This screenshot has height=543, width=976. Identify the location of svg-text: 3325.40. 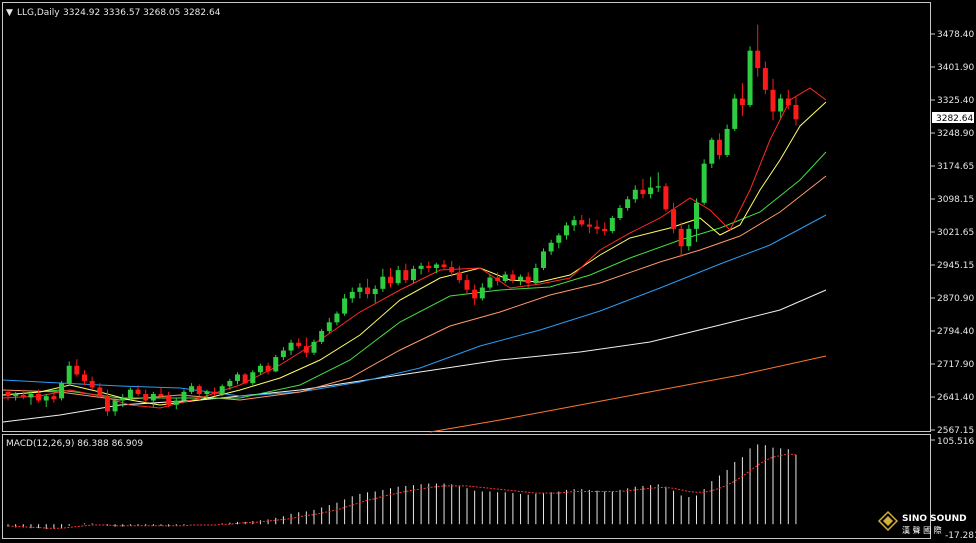
(955, 101).